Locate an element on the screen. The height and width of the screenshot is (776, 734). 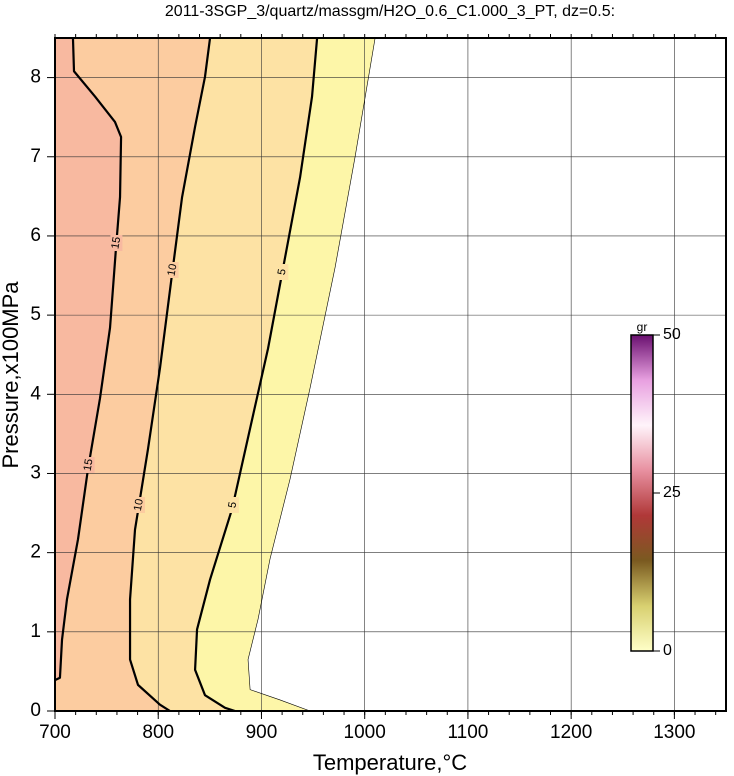
y-tick-label: 4 is located at coordinates (35, 393).